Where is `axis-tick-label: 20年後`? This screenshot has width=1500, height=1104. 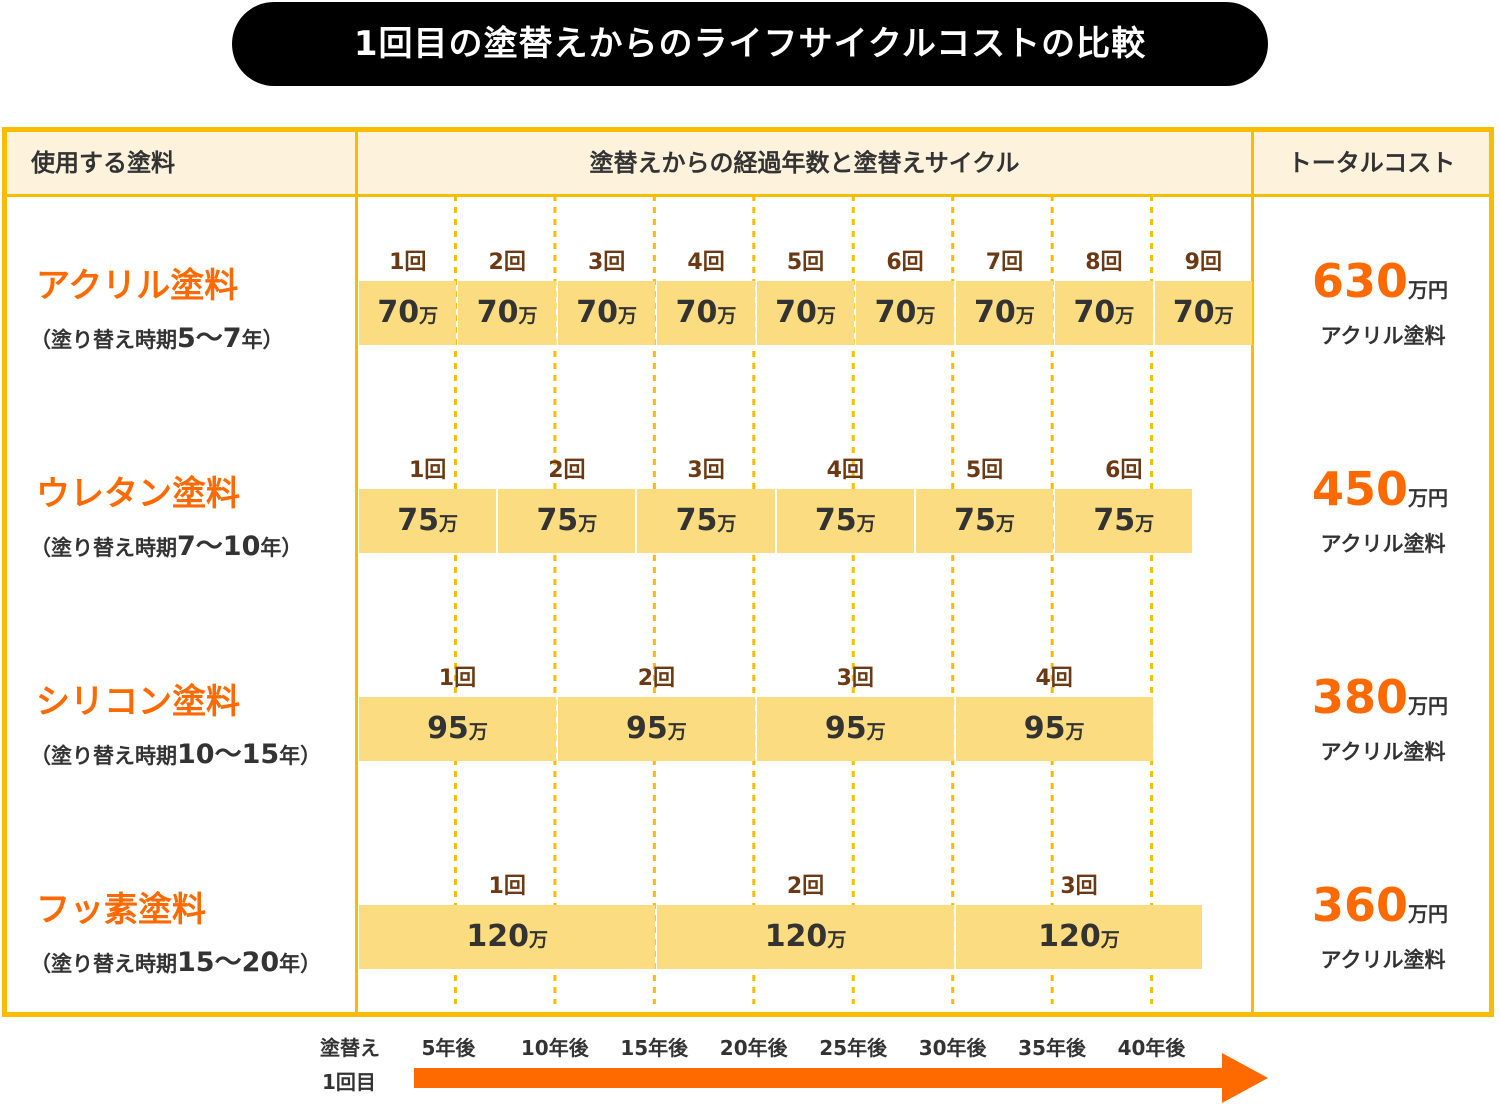
axis-tick-label: 20年後 is located at coordinates (753, 1048).